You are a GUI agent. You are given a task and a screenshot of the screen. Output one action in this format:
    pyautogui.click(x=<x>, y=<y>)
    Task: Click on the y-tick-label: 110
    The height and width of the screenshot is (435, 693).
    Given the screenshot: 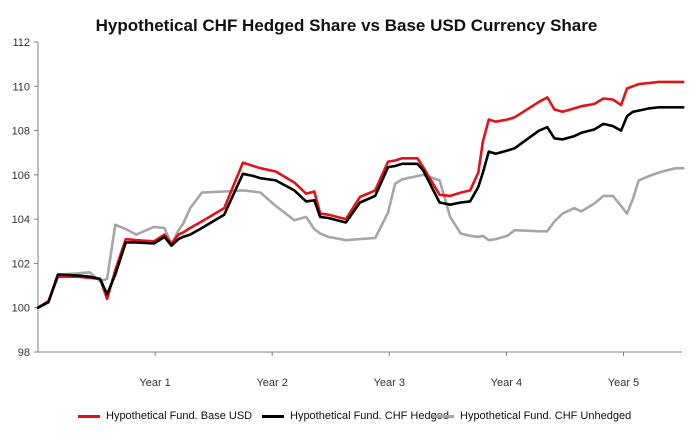 What is the action you would take?
    pyautogui.click(x=21, y=87)
    